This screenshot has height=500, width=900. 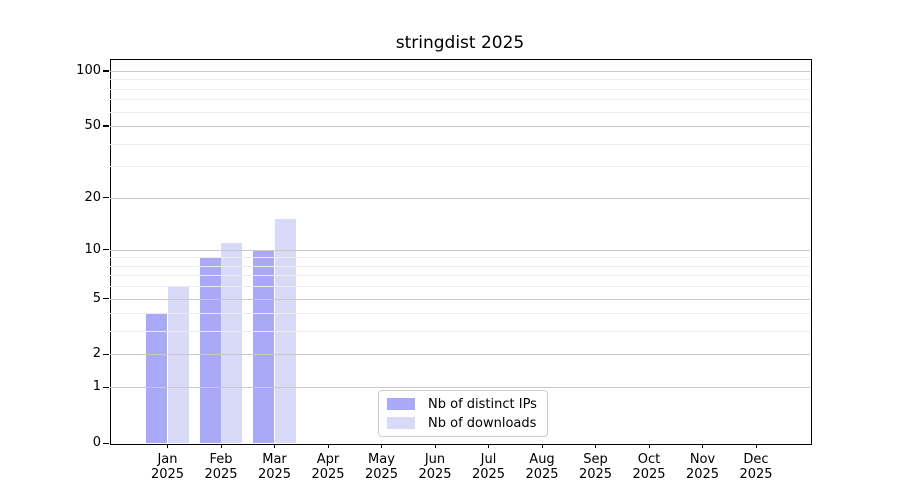 I want to click on x-tick-label-jul: Jul 2025, so click(x=488, y=467).